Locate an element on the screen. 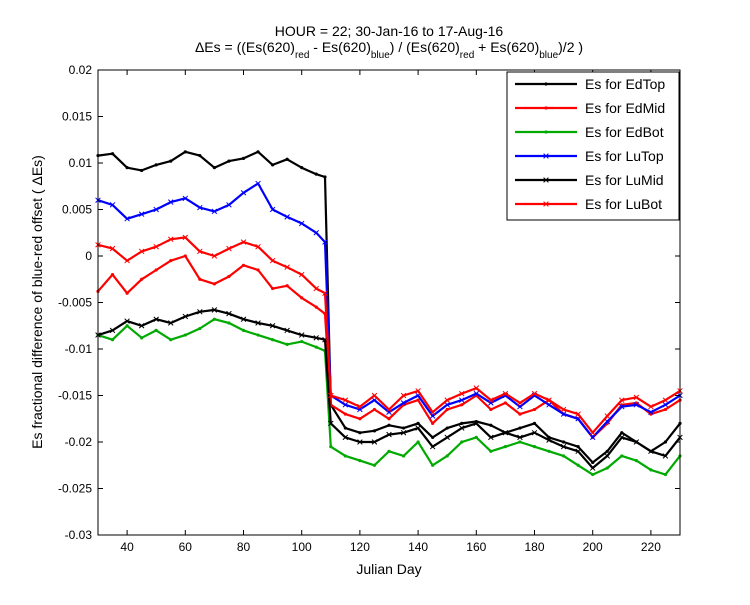 This screenshot has height=605, width=750. y-tick-label-10: 0.02 is located at coordinates (81, 70).